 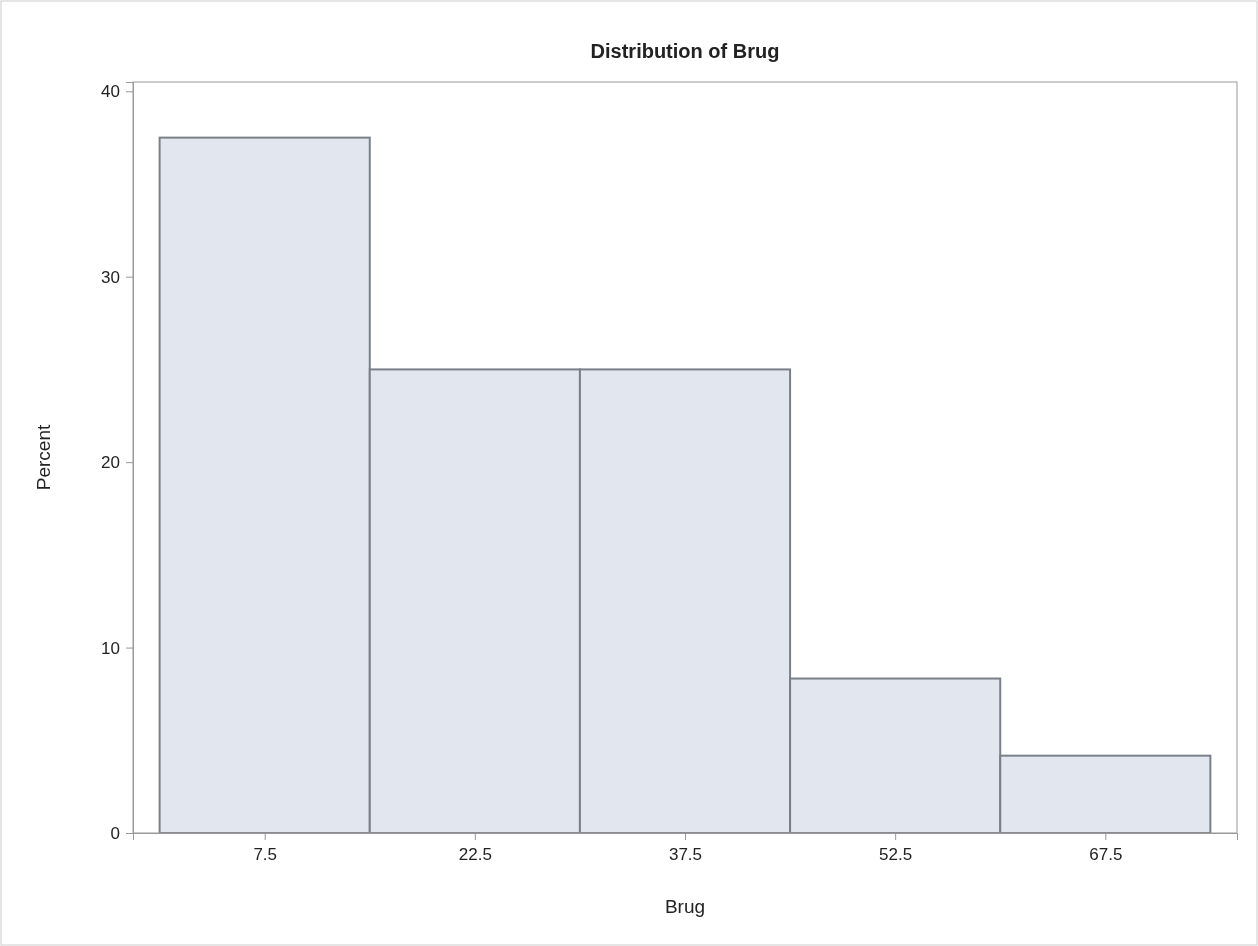 I want to click on y-tick-label: 40, so click(x=110, y=92).